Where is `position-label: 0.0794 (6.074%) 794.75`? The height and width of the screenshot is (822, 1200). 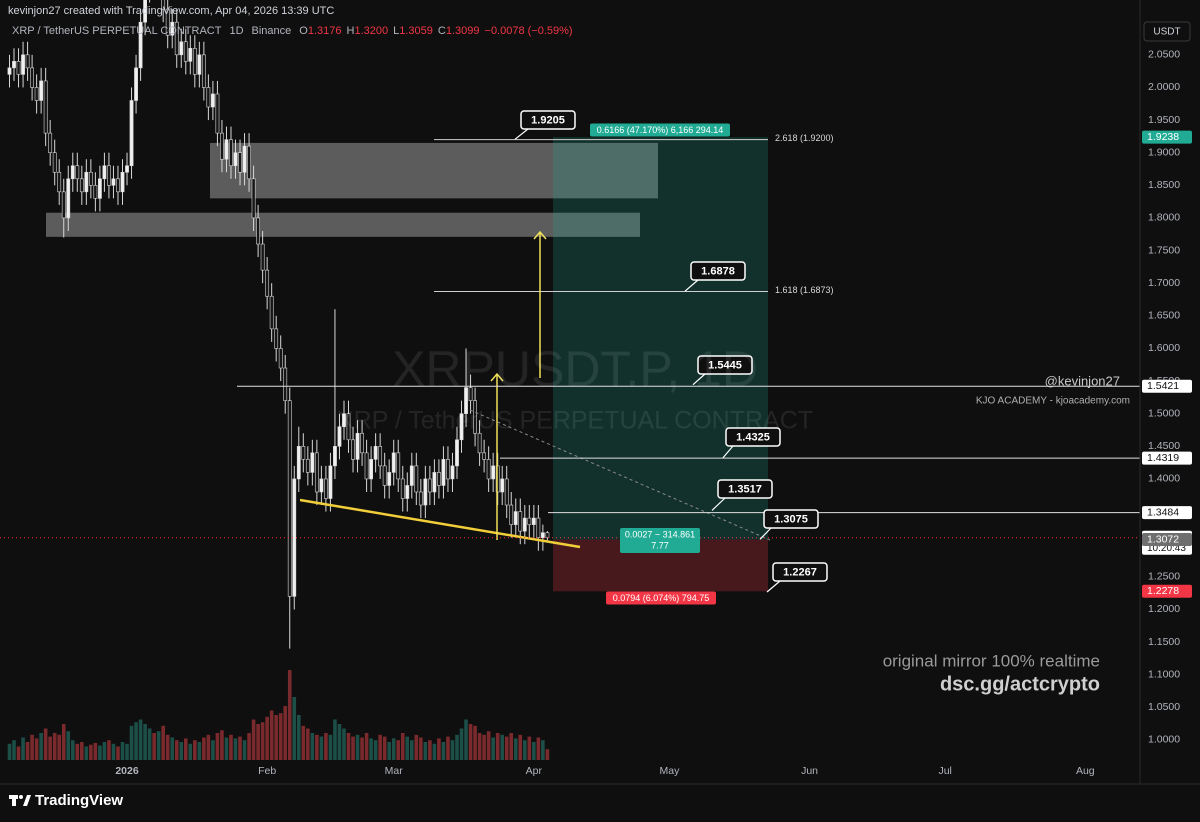 position-label: 0.0794 (6.074%) 794.75 is located at coordinates (661, 598).